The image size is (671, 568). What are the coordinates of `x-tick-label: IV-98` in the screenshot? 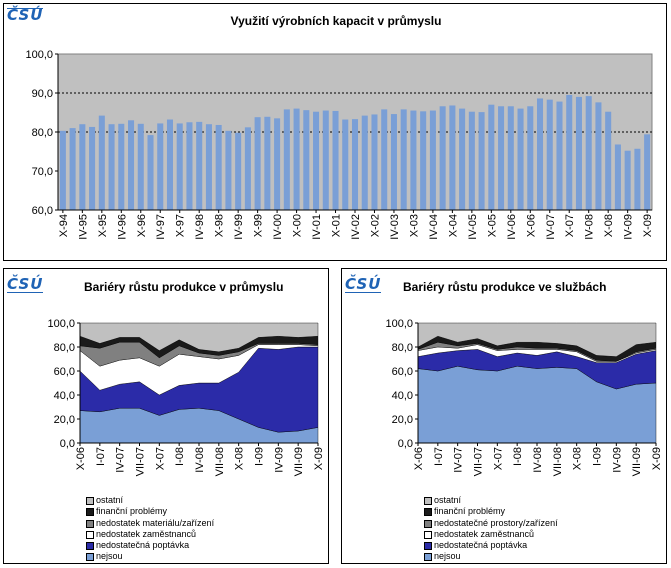 It's located at (200, 227).